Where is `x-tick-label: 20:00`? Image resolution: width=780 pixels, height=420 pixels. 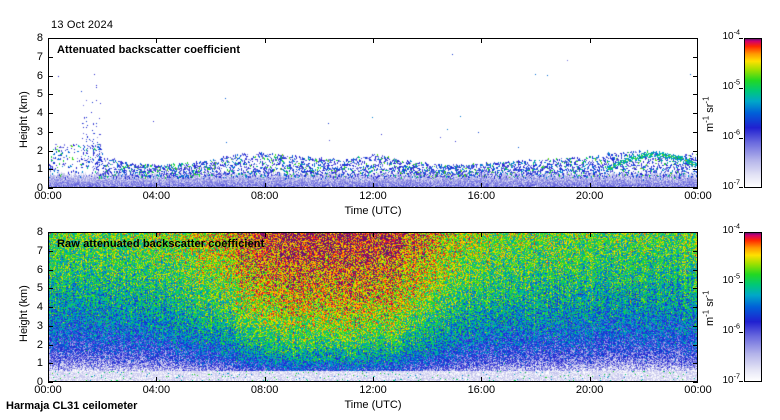 x-tick-label: 20:00 is located at coordinates (589, 390).